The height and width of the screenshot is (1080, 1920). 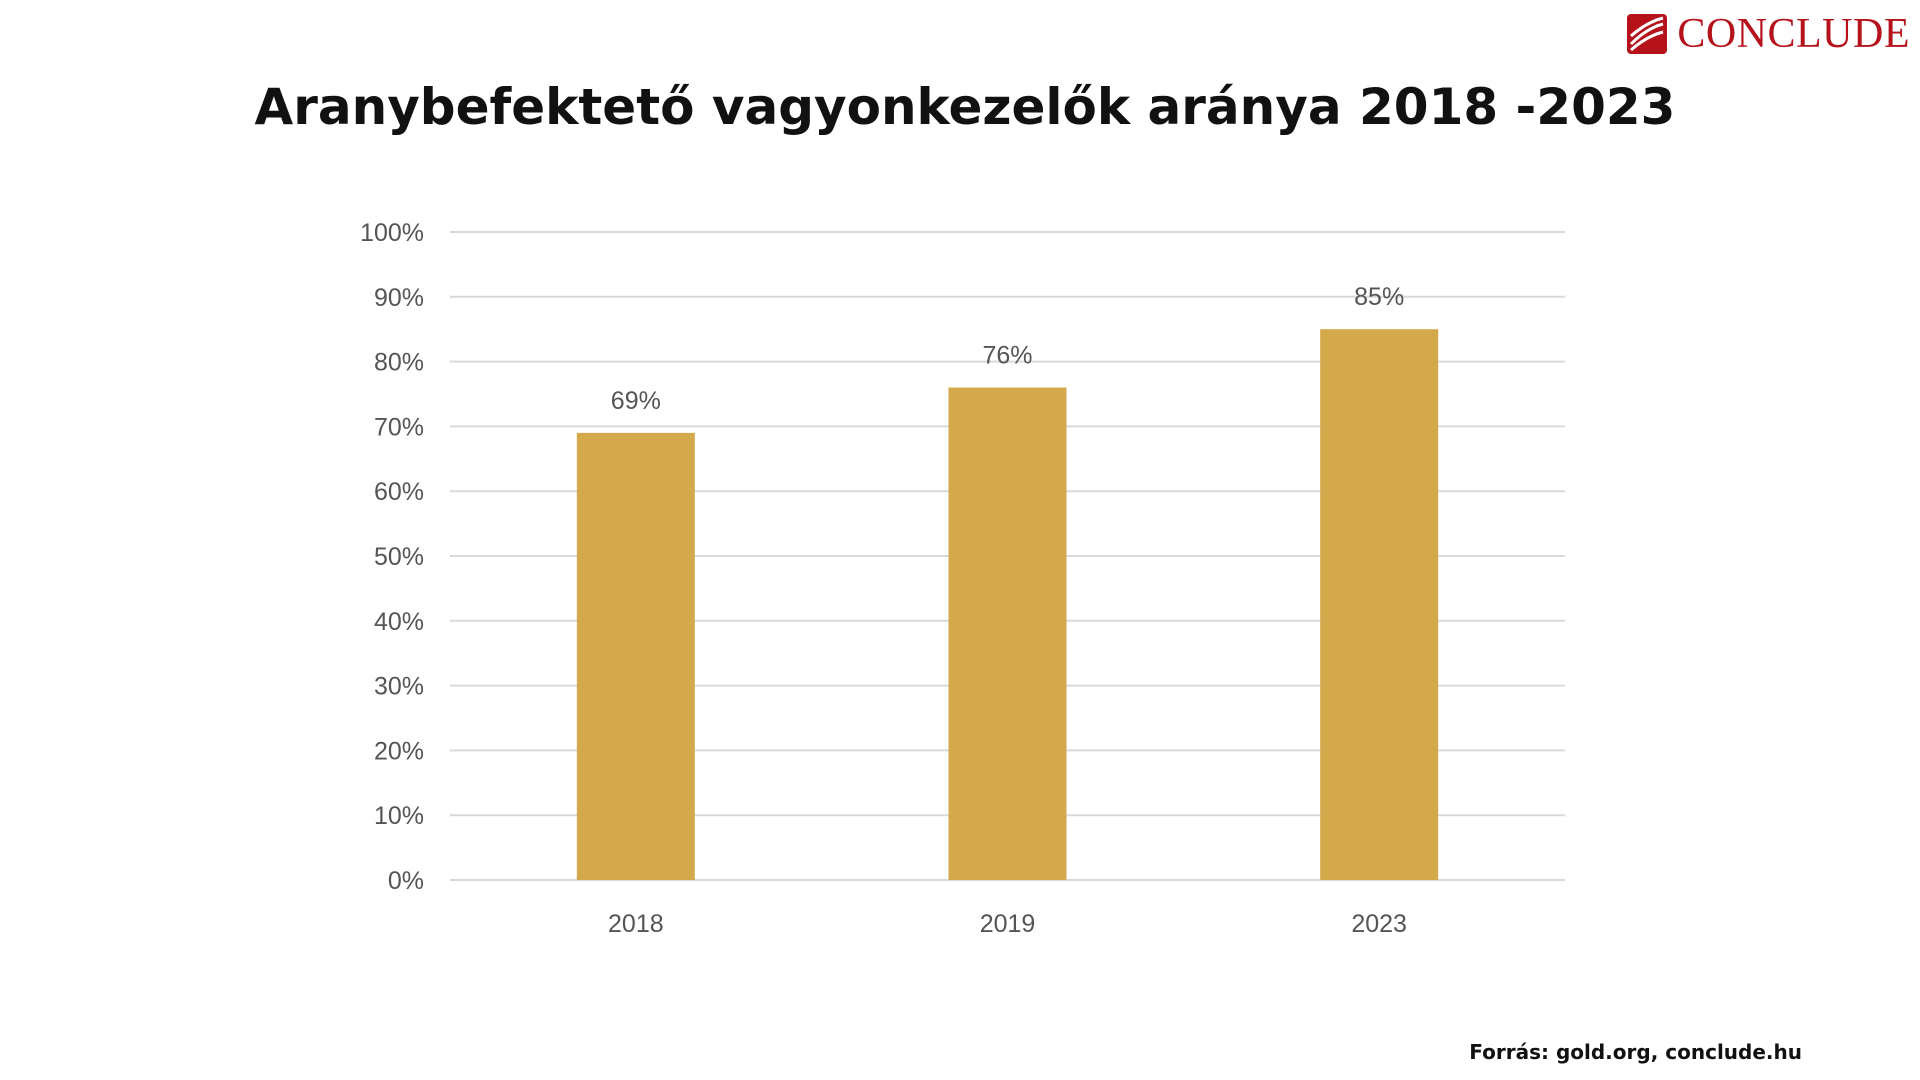 I want to click on y-tick-label: 40%, so click(x=399, y=622).